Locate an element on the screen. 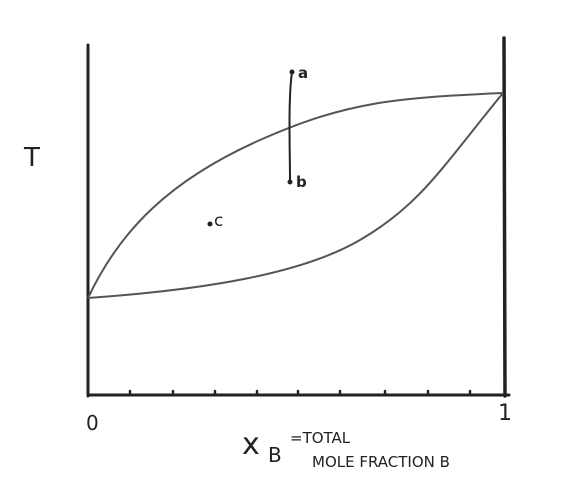  a-b-line is located at coordinates (290, 127).